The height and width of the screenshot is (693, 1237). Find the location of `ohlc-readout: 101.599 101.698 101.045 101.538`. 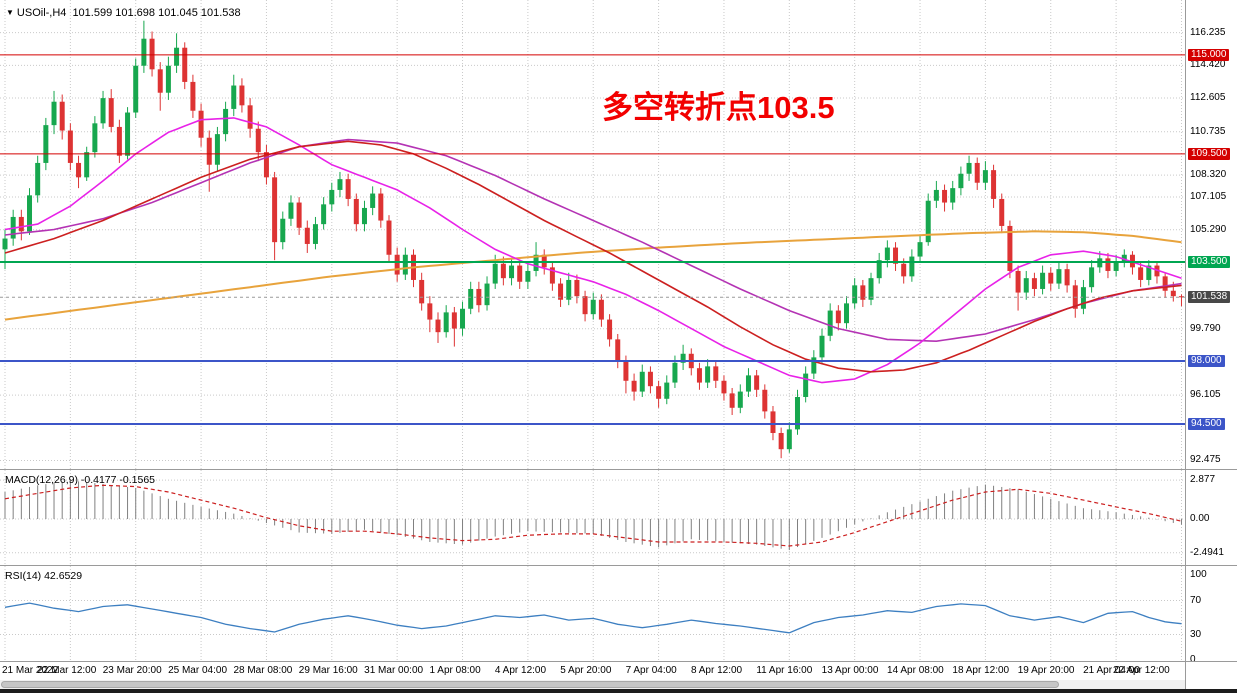

ohlc-readout: 101.599 101.698 101.045 101.538 is located at coordinates (156, 13).